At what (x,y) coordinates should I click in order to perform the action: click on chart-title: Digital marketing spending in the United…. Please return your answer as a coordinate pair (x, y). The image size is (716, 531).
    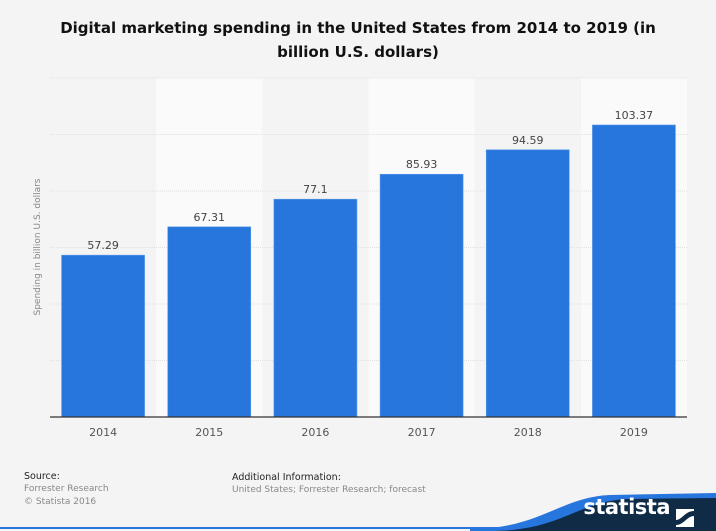
    Looking at the image, I should click on (358, 40).